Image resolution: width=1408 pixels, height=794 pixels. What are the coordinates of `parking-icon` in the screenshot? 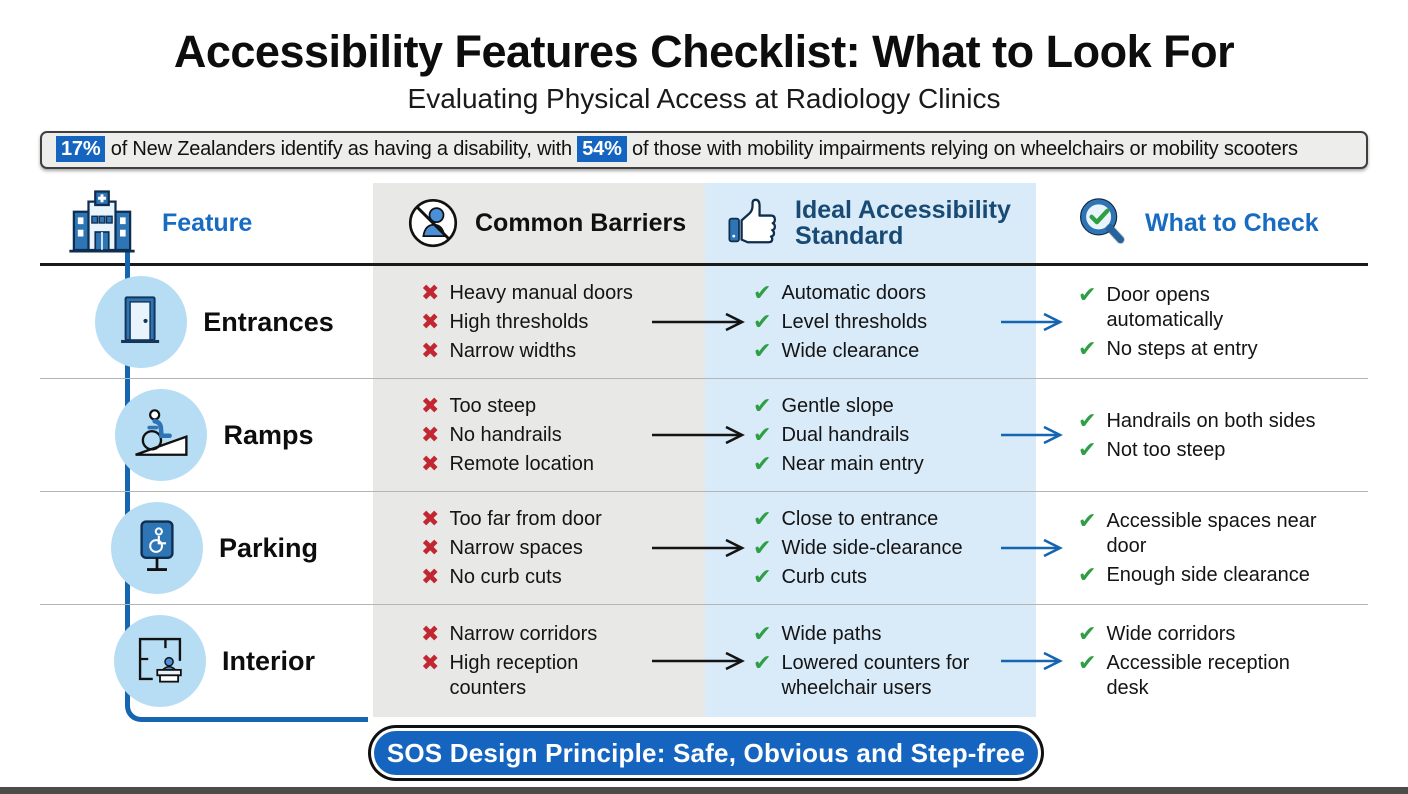 It's located at (157, 548).